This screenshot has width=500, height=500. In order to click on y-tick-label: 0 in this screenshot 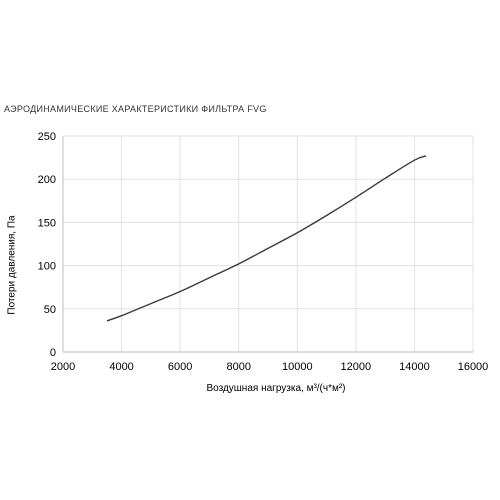, I will do `click(53, 353)`.